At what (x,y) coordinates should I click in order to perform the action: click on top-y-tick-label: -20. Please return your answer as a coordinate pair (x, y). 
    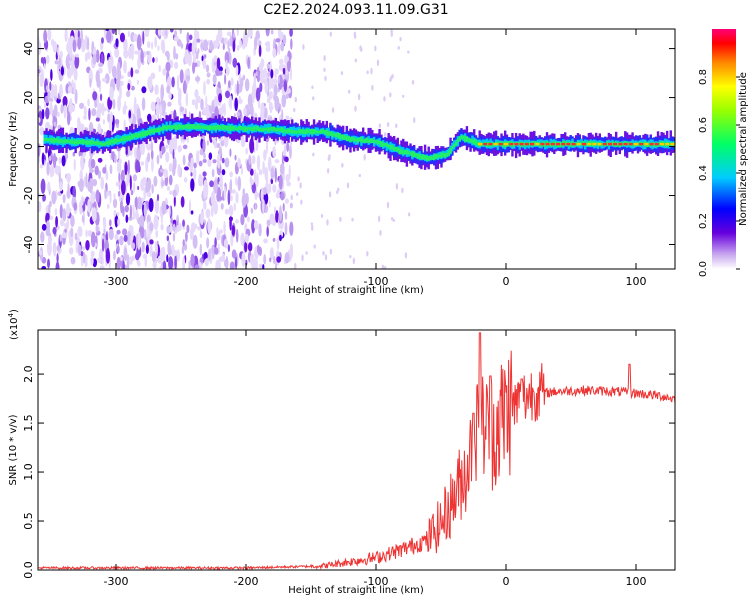
    Looking at the image, I should click on (28, 196).